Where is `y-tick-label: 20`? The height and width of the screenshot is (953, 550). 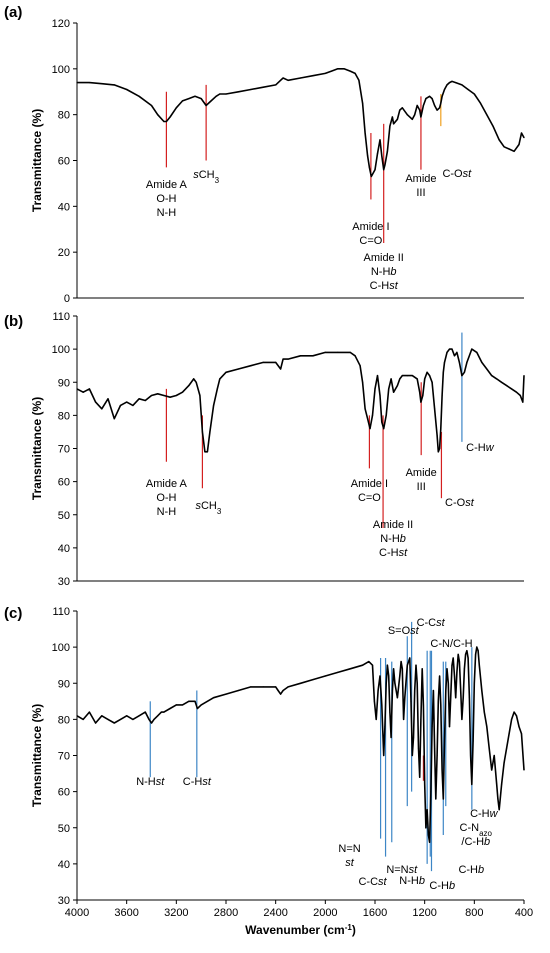 y-tick-label: 20 is located at coordinates (64, 253).